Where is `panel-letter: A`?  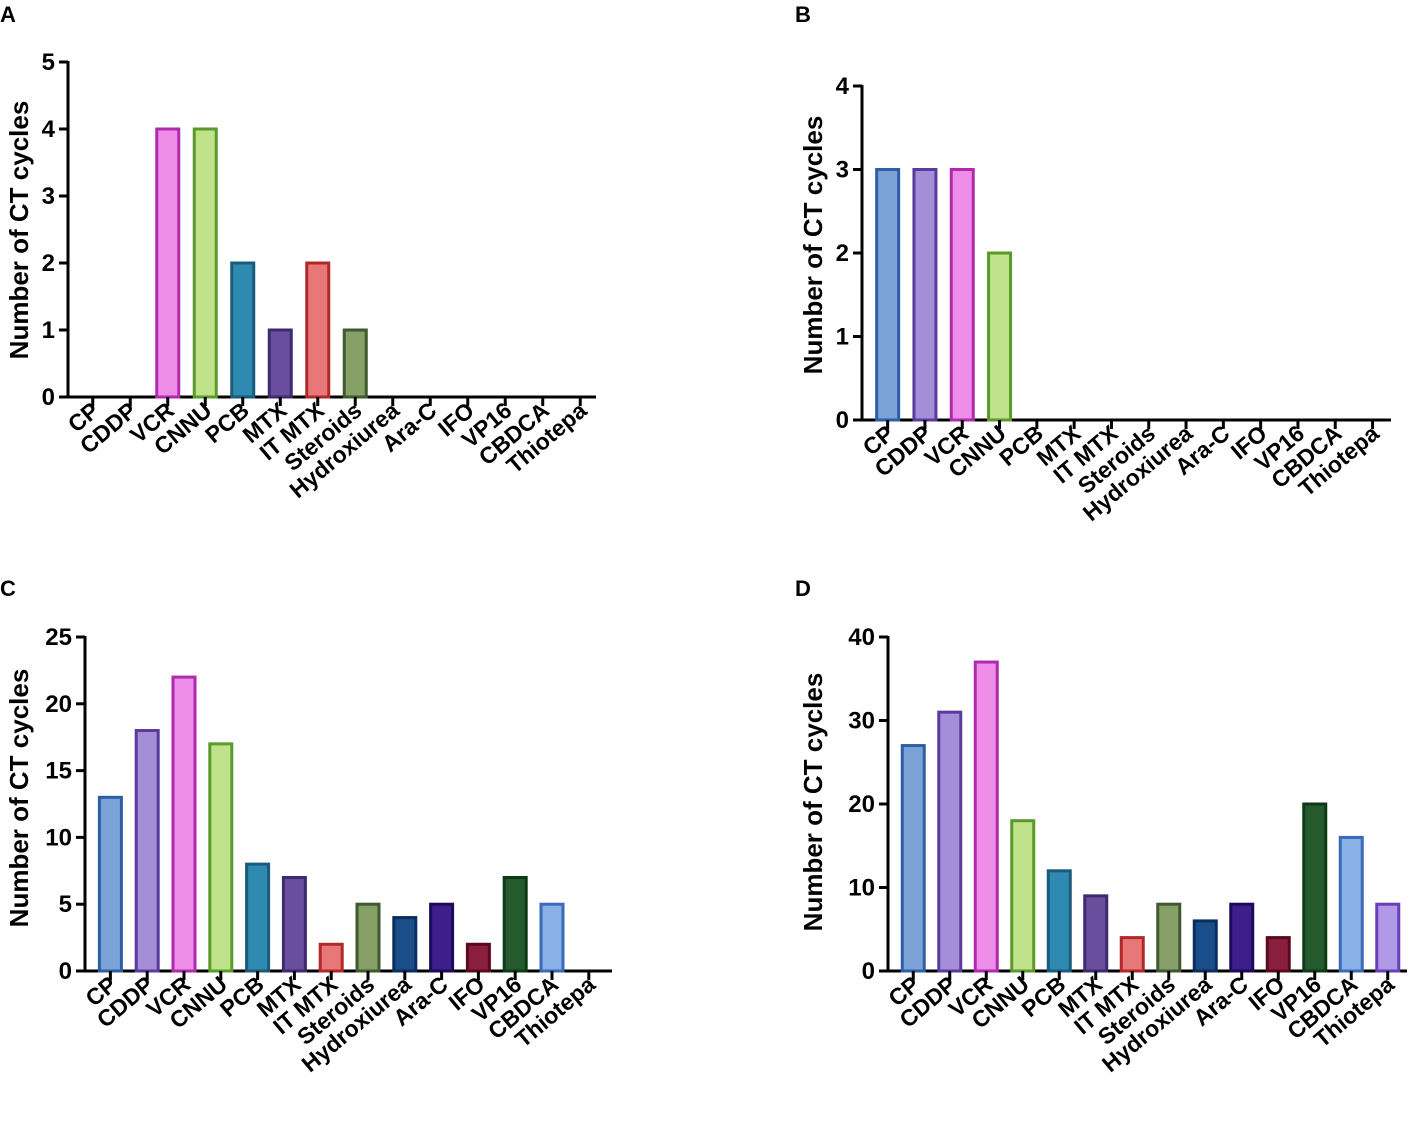
panel-letter: A is located at coordinates (8, 14).